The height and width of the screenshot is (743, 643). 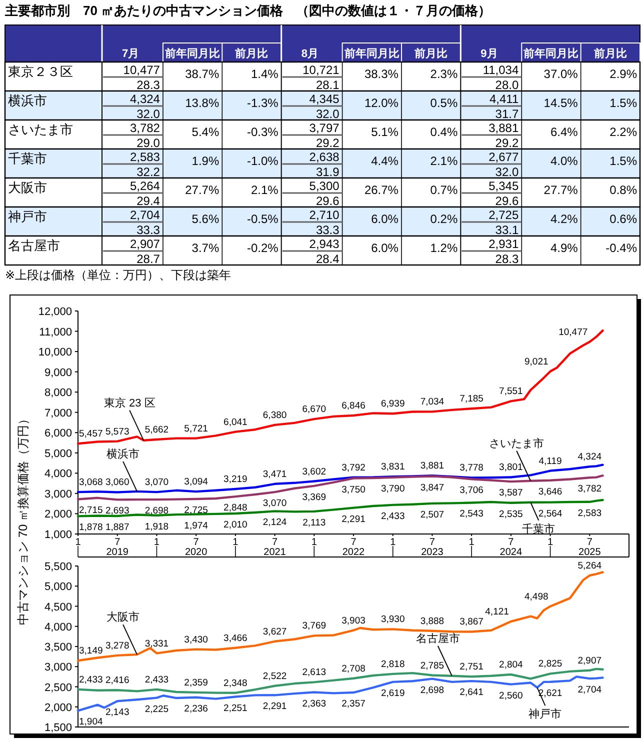 What do you see at coordinates (590, 690) in the screenshot?
I see `data-label: 2,704` at bounding box center [590, 690].